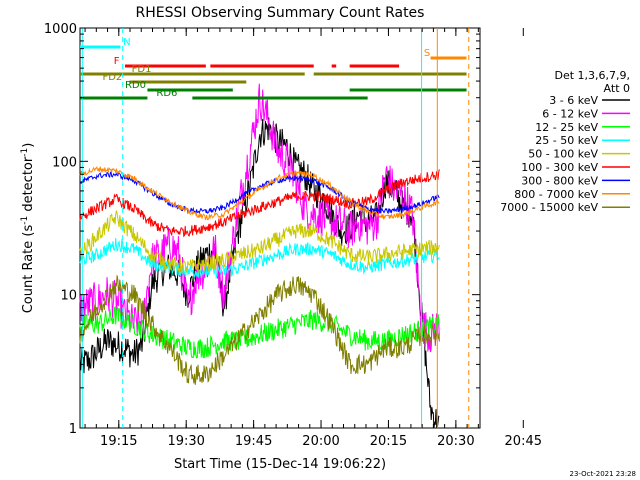  Describe the element at coordinates (559, 180) in the screenshot. I see `legend-label: 300 - 800 keV` at that location.